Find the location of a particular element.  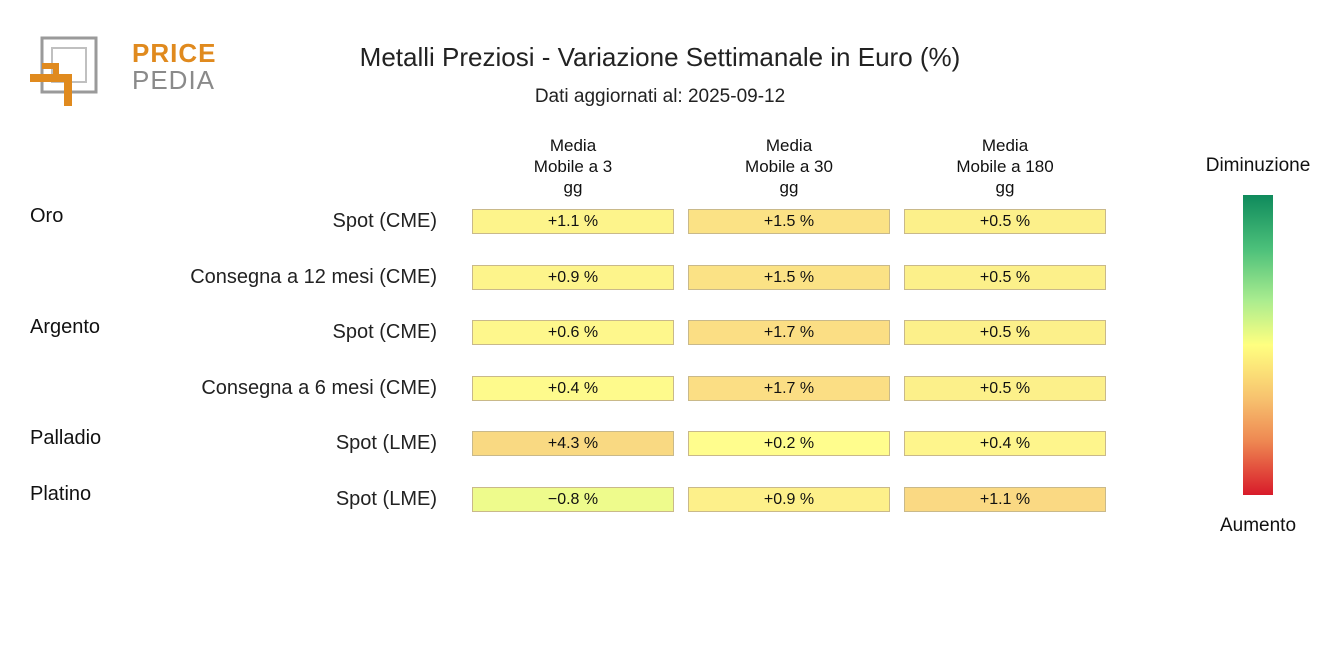

metal-group-label: Argento is located at coordinates (65, 327).